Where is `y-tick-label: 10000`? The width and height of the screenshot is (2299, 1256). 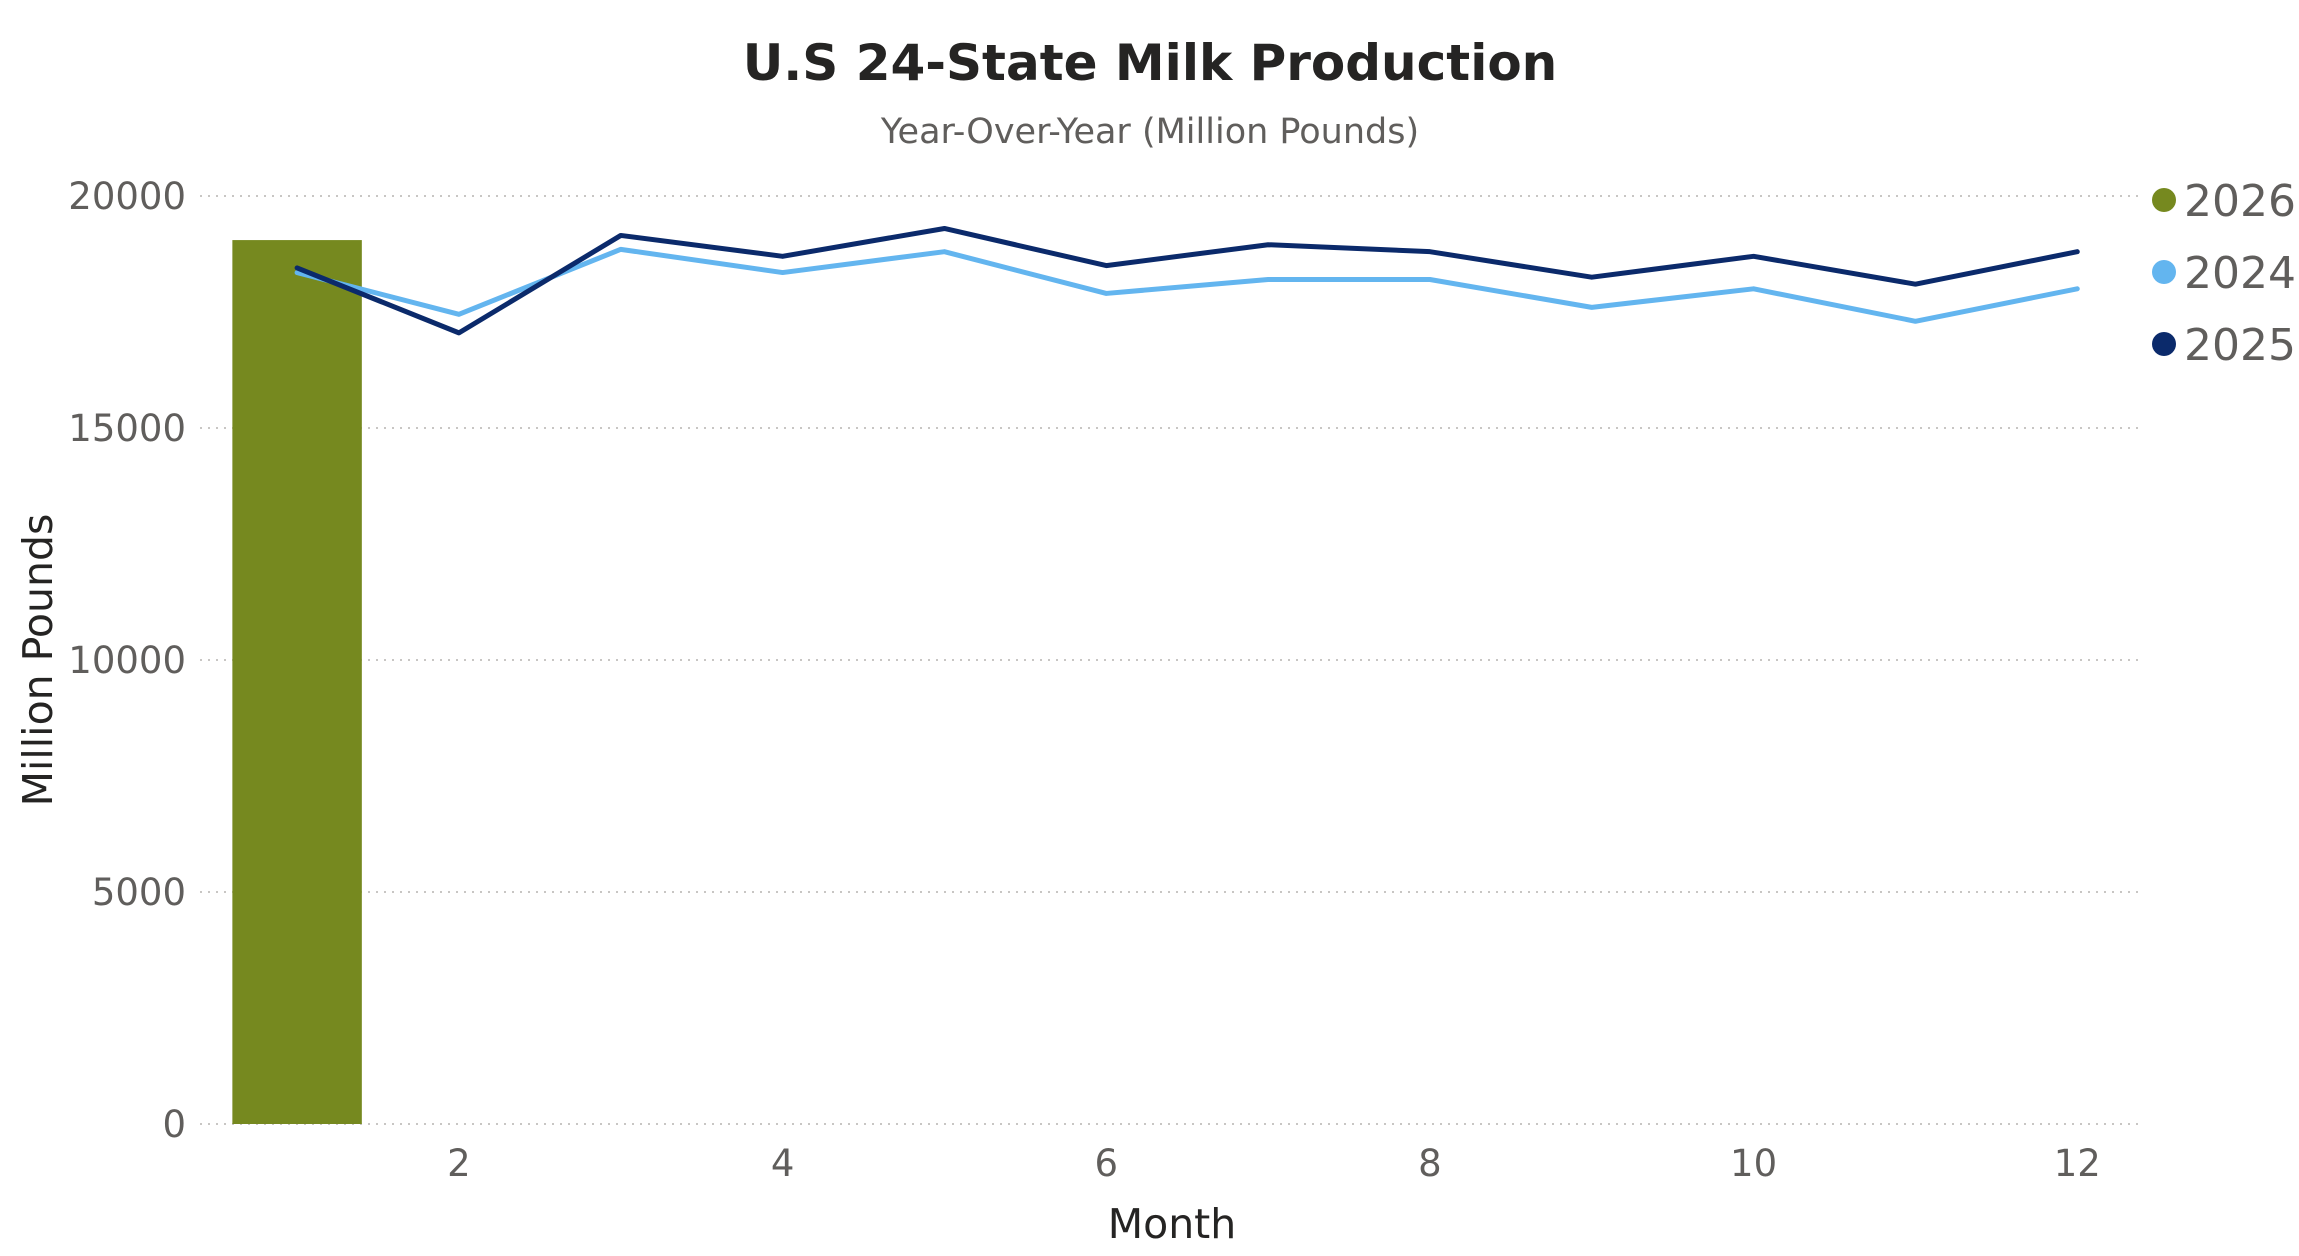
y-tick-label: 10000 is located at coordinates (127, 660).